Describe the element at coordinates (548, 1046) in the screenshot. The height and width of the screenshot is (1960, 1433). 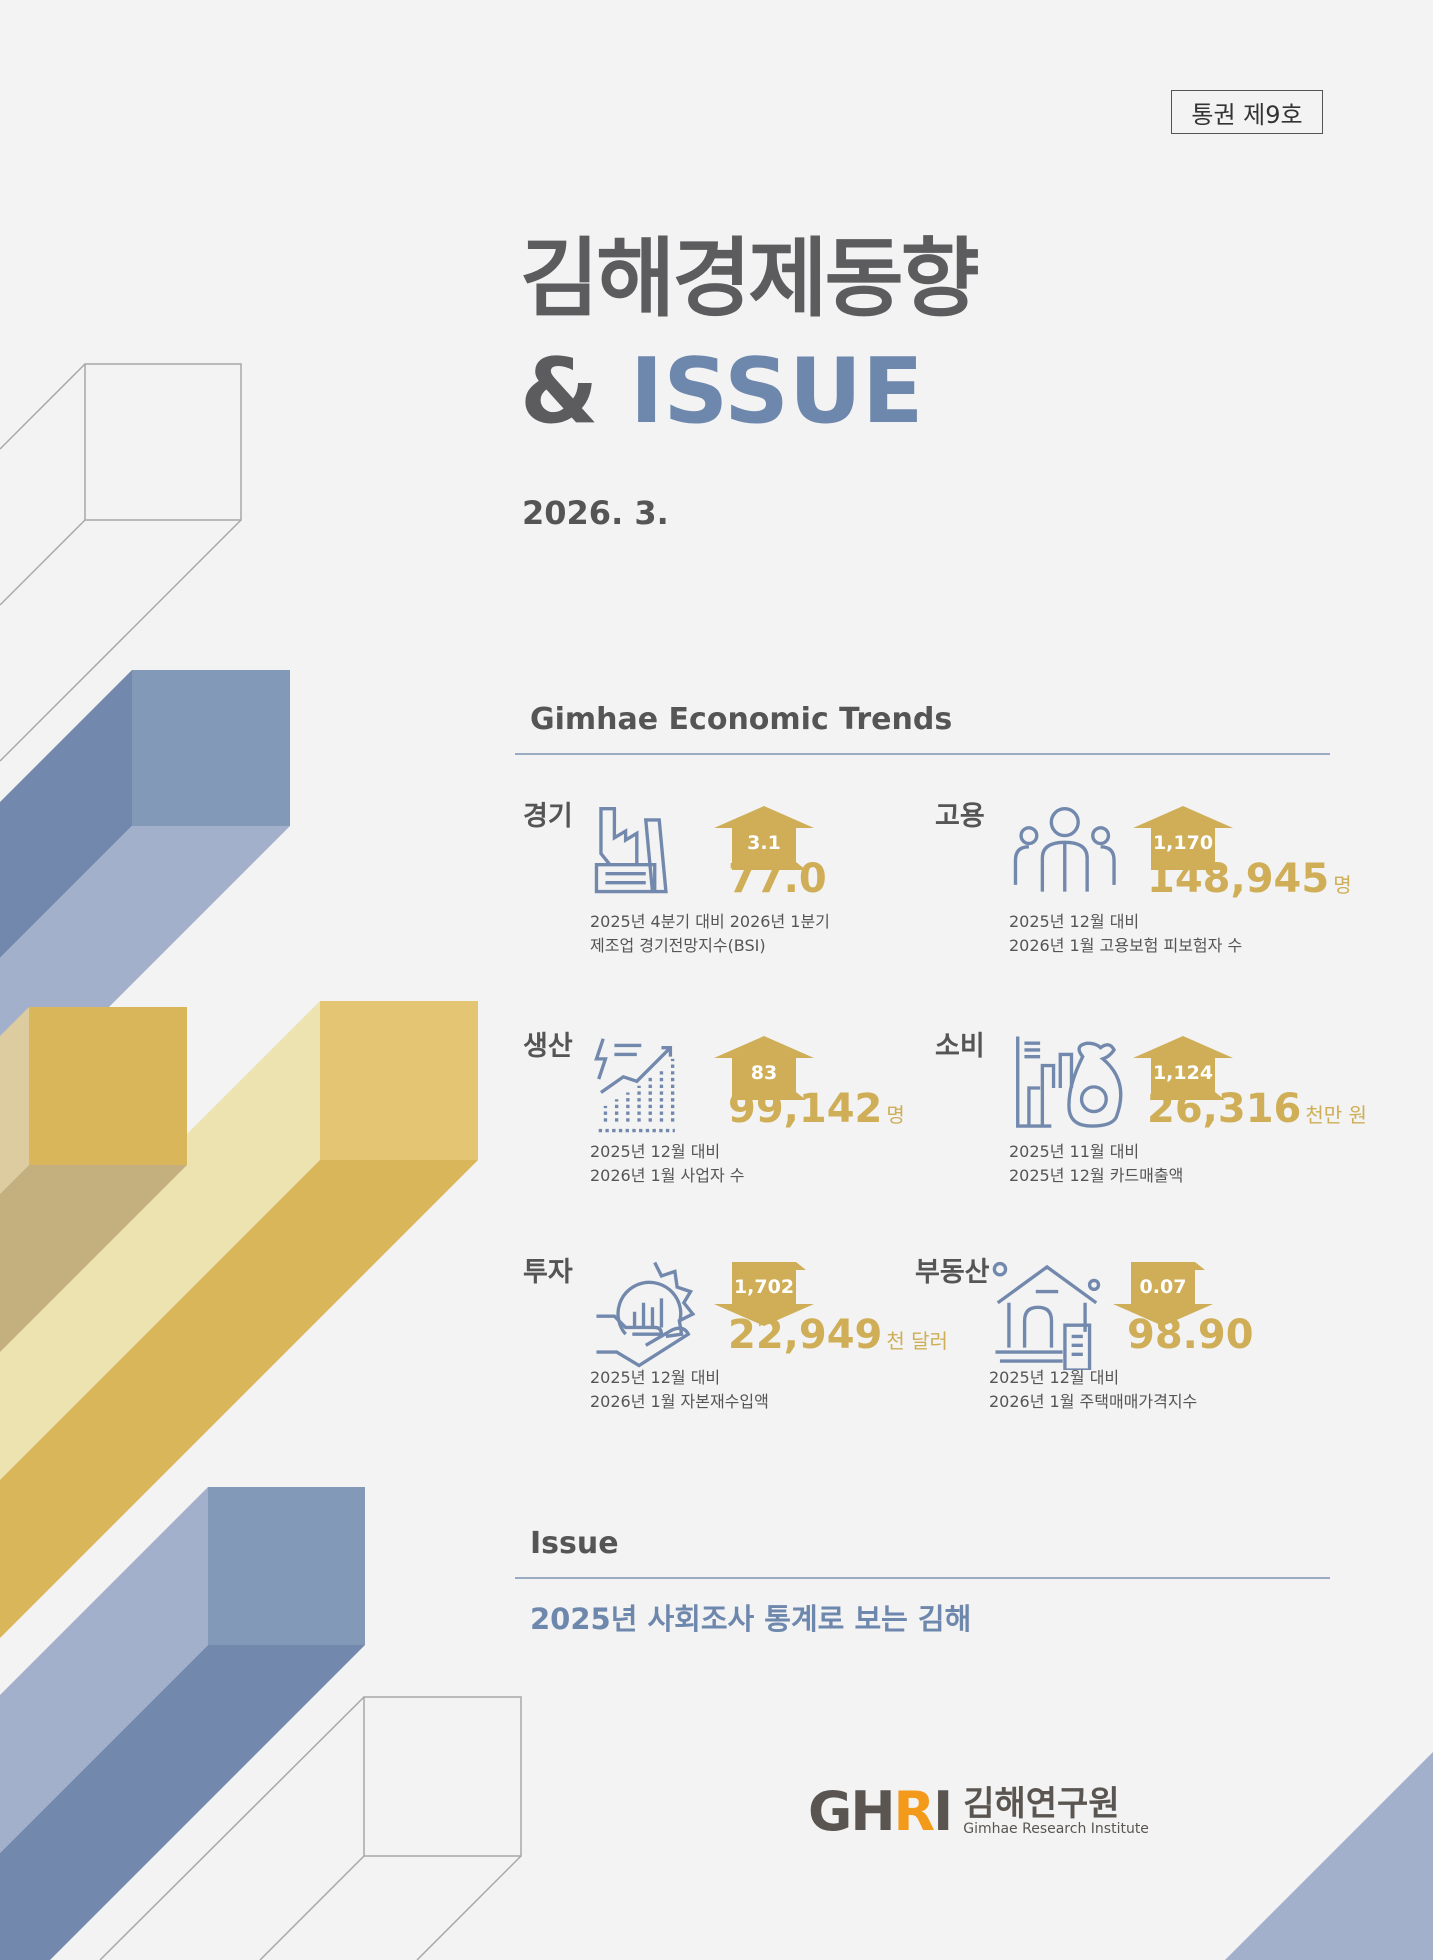
I see `trend-label: 생산` at that location.